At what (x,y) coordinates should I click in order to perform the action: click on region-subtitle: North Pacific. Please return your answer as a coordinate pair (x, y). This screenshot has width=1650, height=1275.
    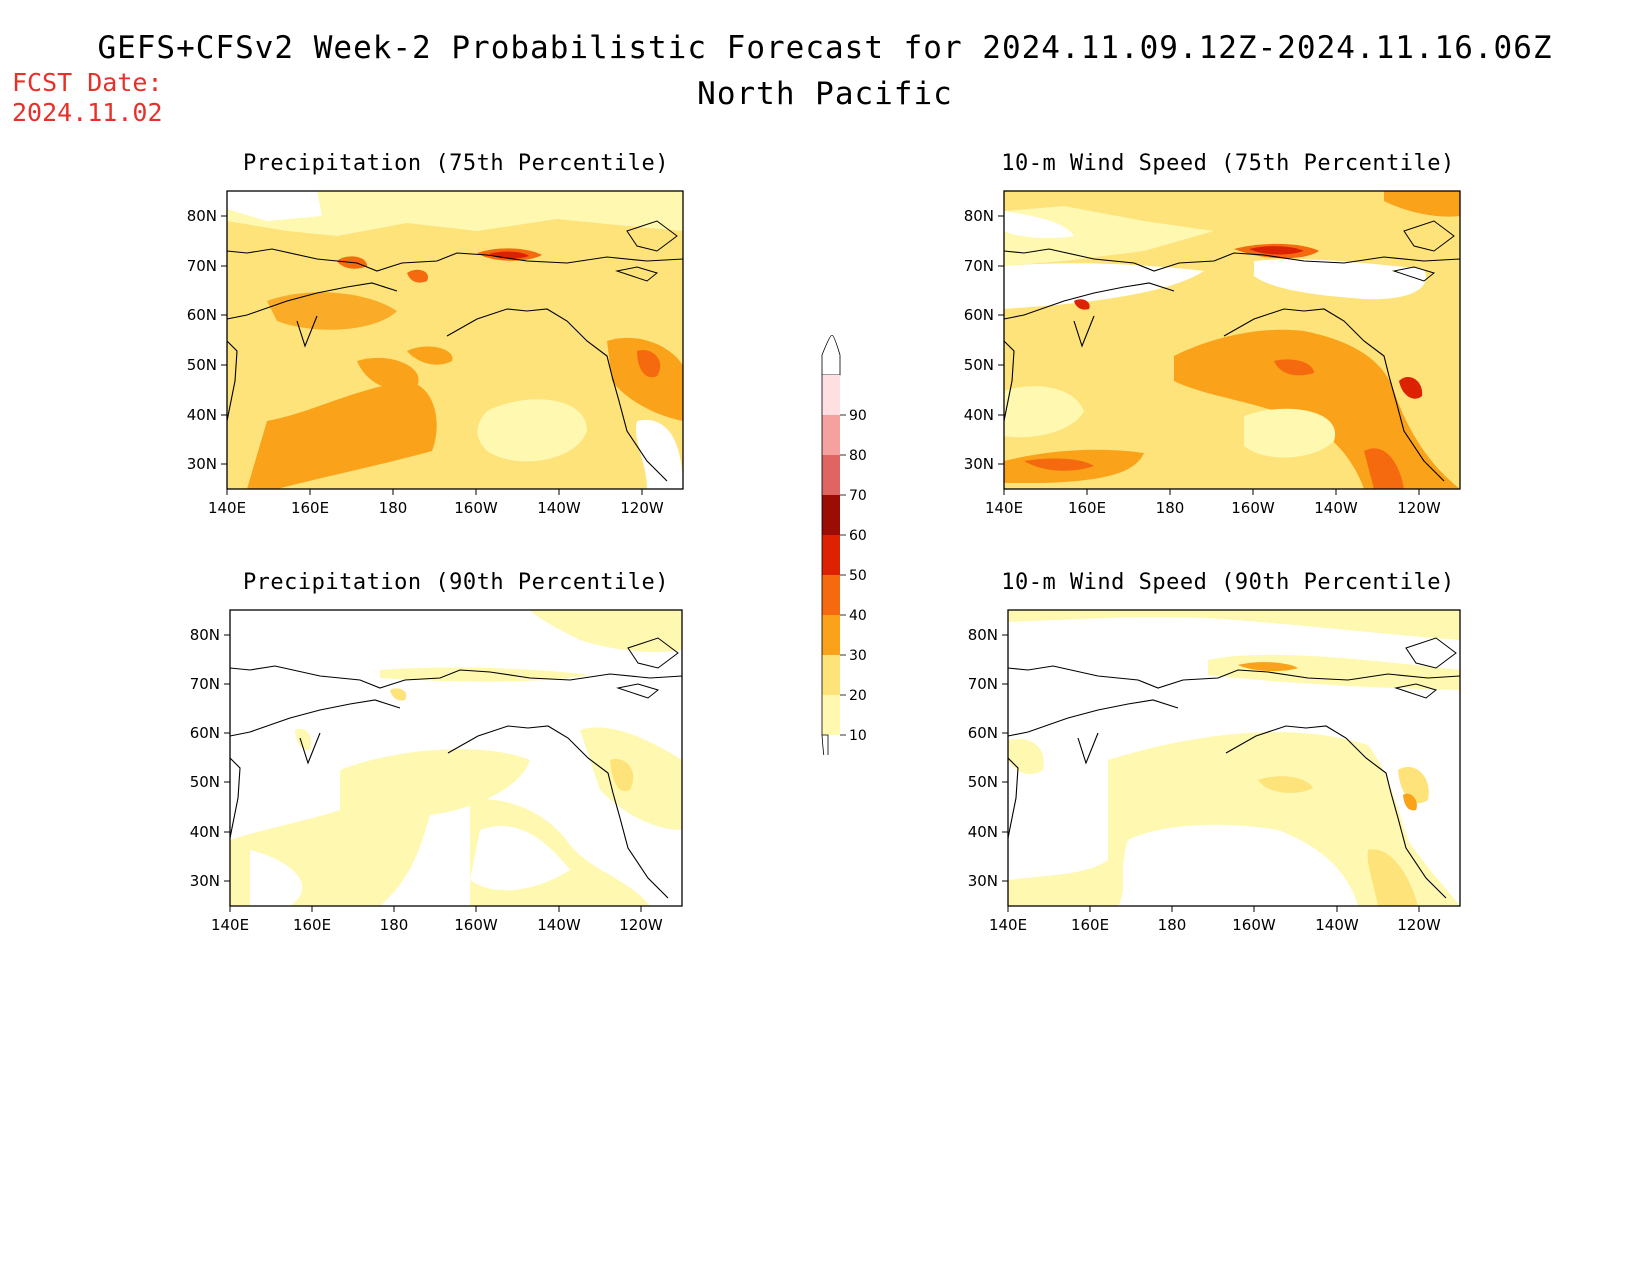
    Looking at the image, I should click on (825, 94).